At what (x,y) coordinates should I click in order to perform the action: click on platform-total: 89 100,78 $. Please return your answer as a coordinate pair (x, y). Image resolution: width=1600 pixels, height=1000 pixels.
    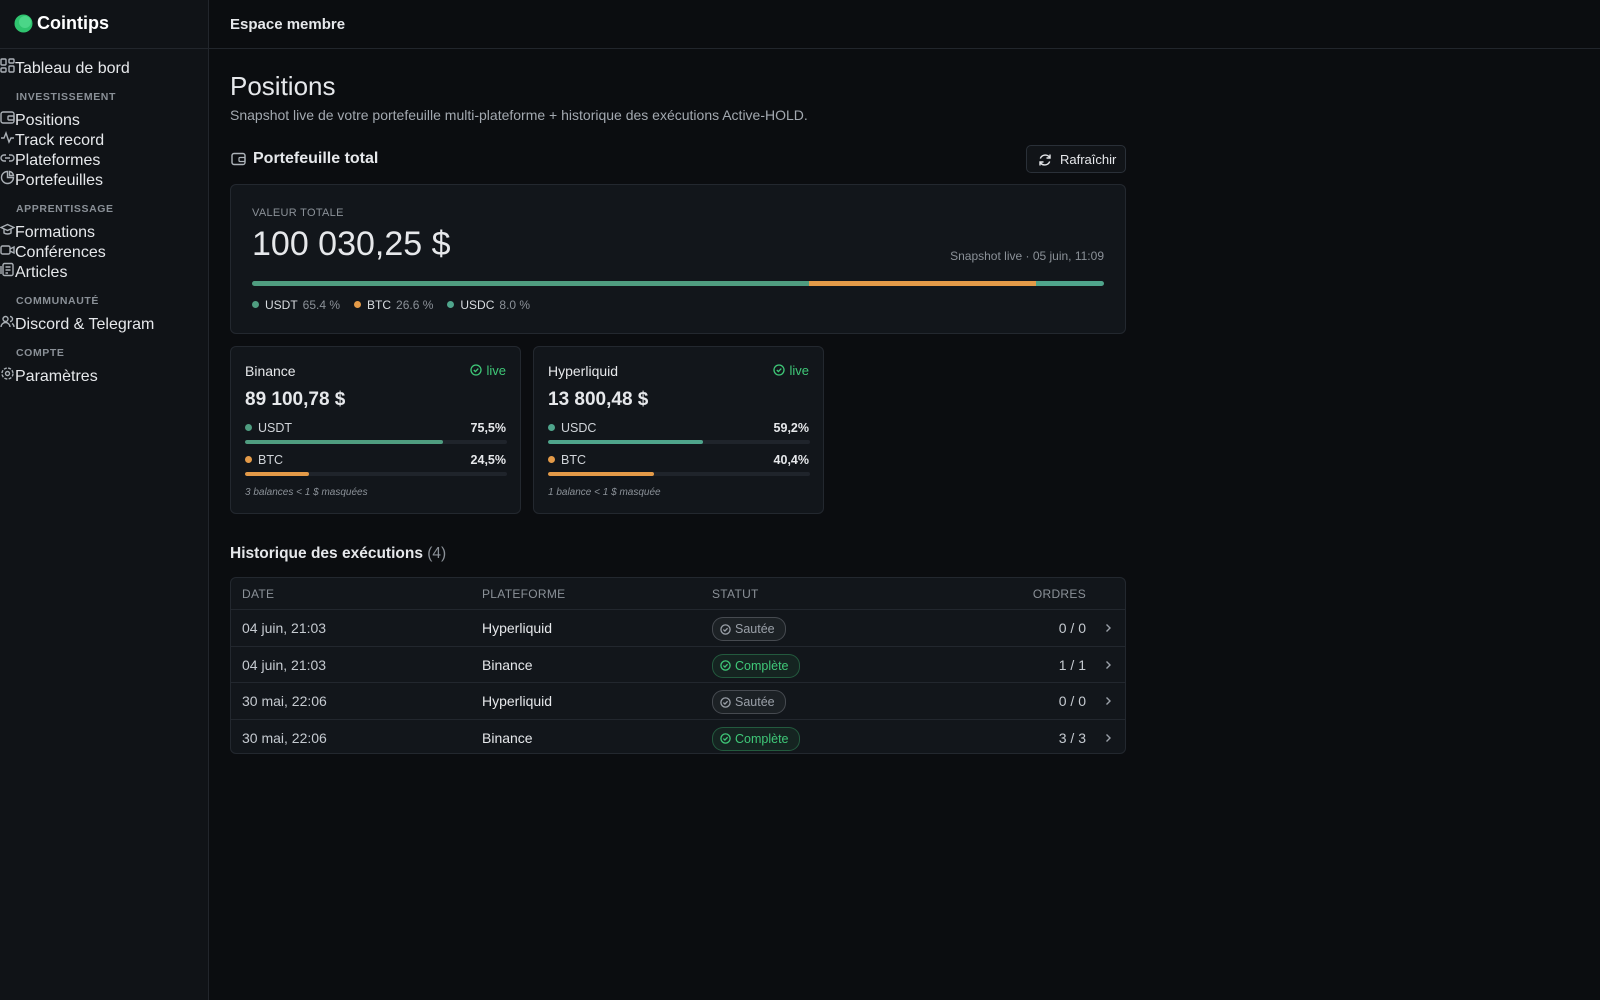
    Looking at the image, I should click on (295, 399).